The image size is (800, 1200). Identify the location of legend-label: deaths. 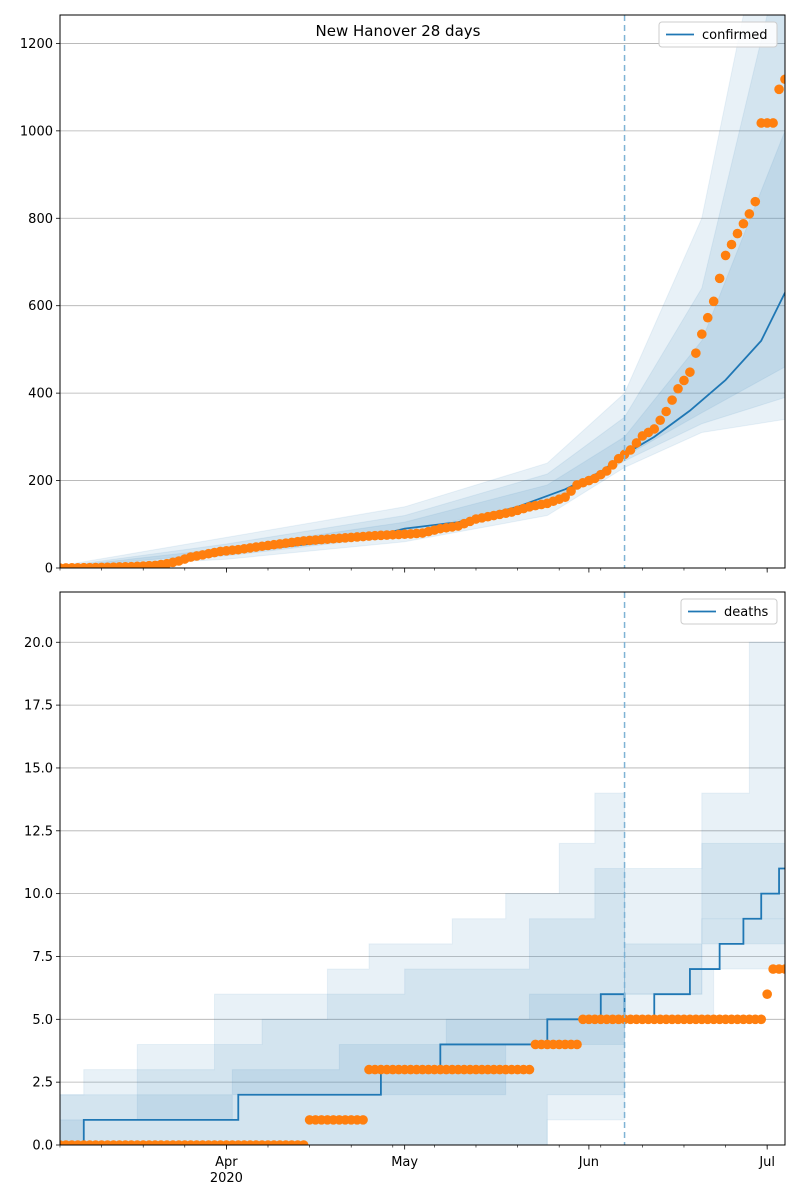
(746, 612).